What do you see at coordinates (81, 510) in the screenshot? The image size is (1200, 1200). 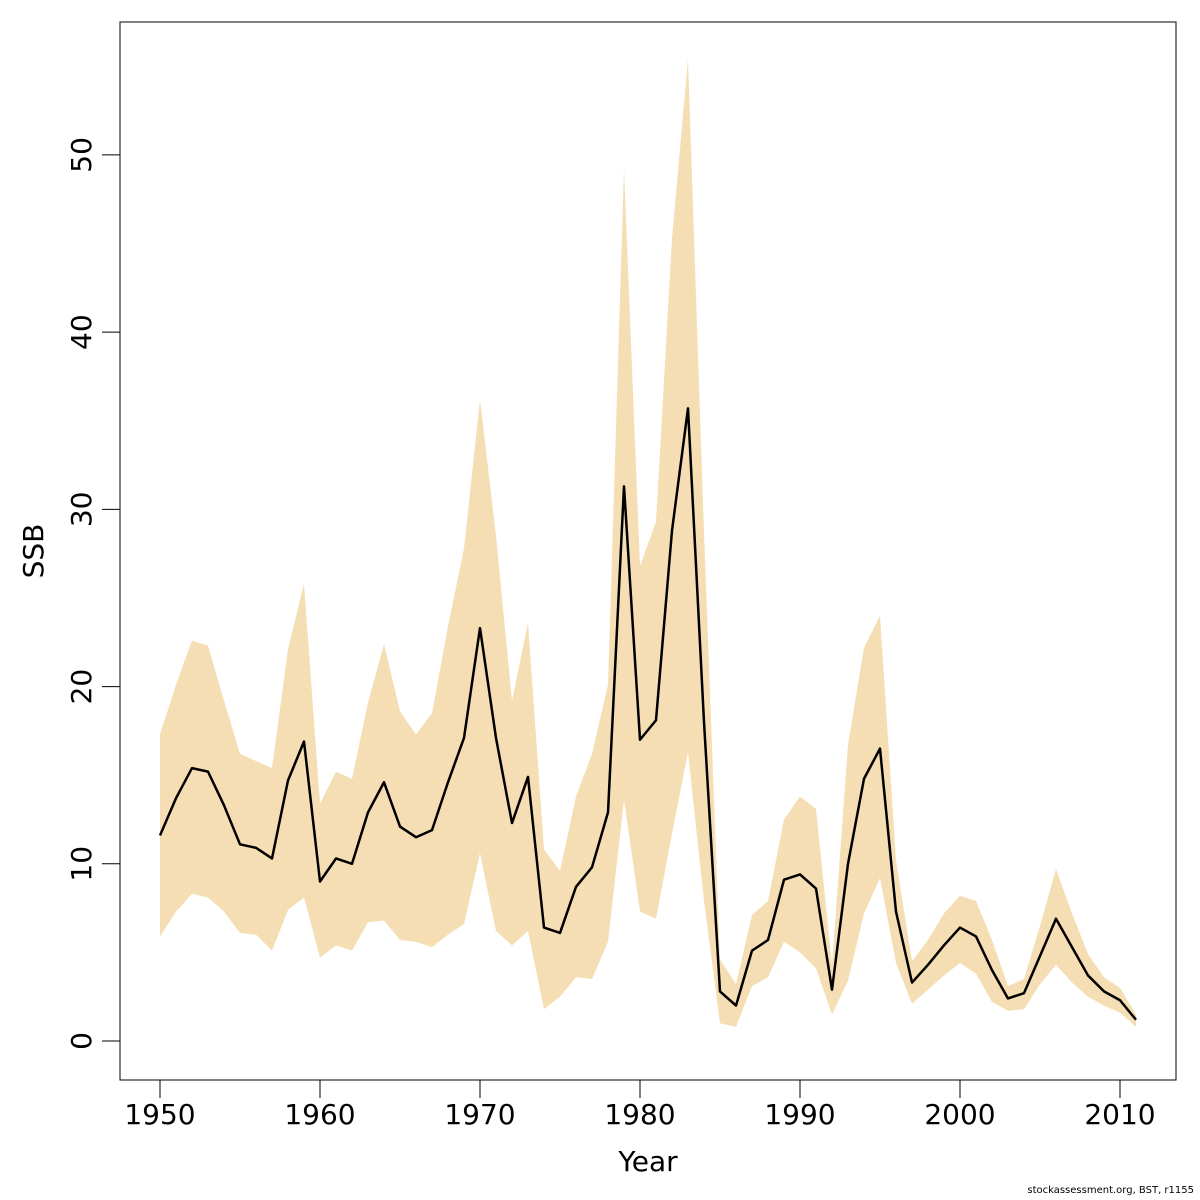 I see `y-tick-label: 30` at bounding box center [81, 510].